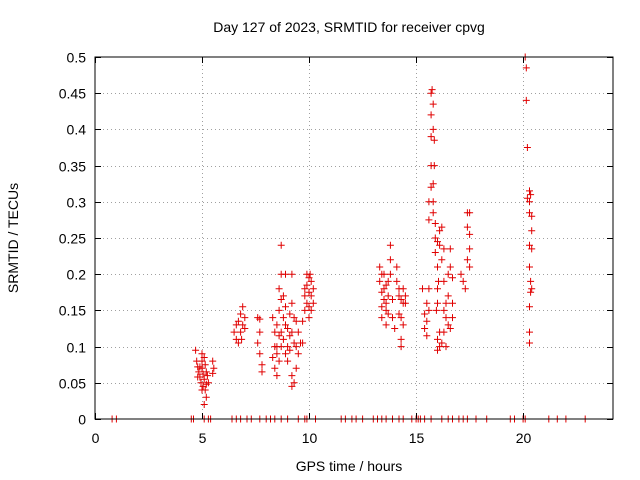 Image resolution: width=640 pixels, height=480 pixels. Describe the element at coordinates (13, 238) in the screenshot. I see `y-axis-label: SRMTID / TECUs` at that location.